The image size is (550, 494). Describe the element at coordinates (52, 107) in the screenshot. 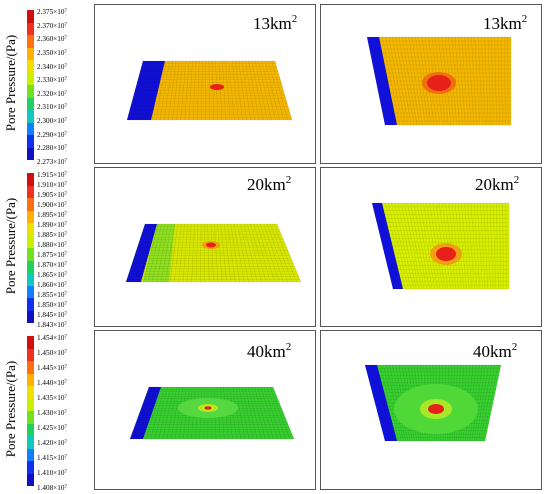

I see `colorbar-tick-label: 2.310×10⁷` at that location.